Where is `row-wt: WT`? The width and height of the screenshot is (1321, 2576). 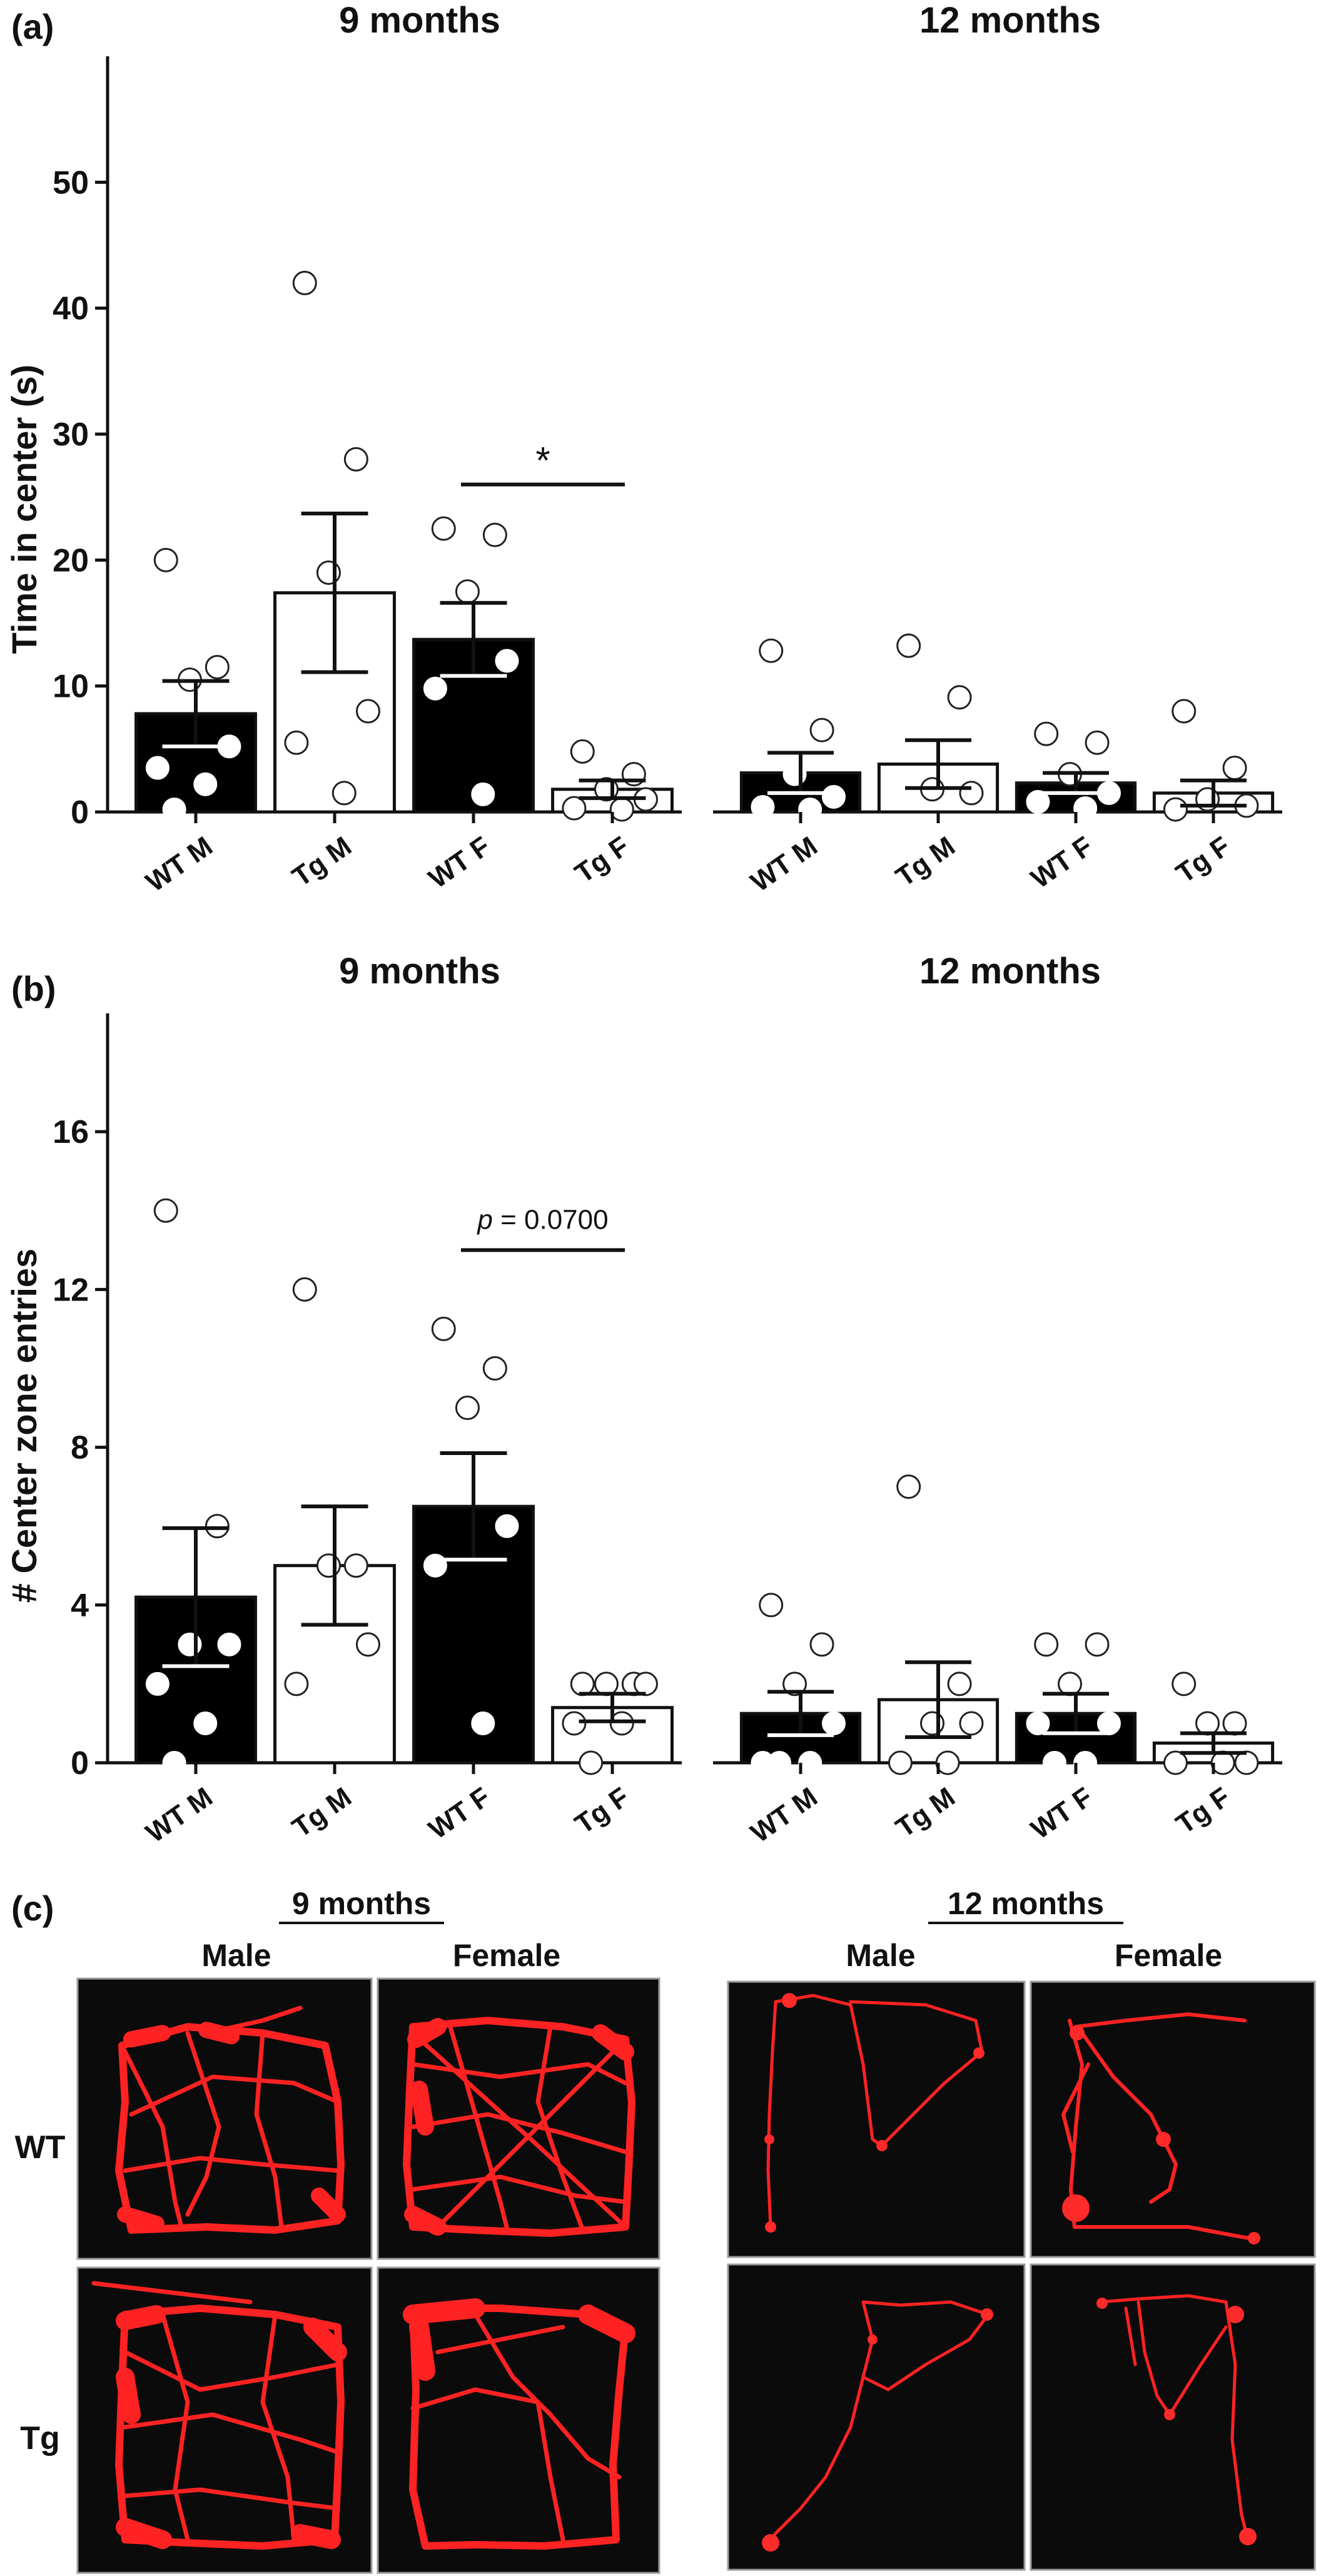
row-wt: WT is located at coordinates (40, 2147).